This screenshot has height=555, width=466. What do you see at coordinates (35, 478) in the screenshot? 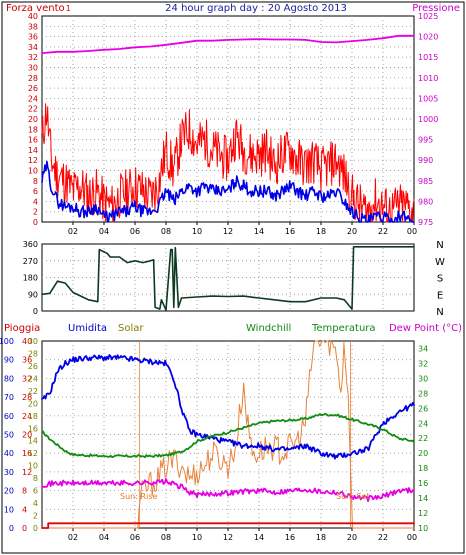
I see `solar-y-tick-label: 8` at bounding box center [35, 478].